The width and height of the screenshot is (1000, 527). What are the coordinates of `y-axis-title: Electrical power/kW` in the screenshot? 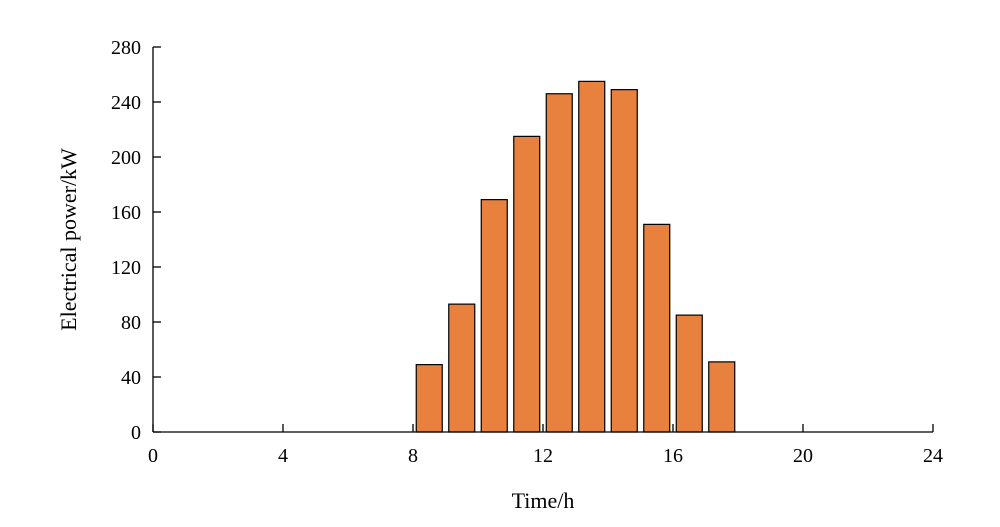 It's located at (68, 239).